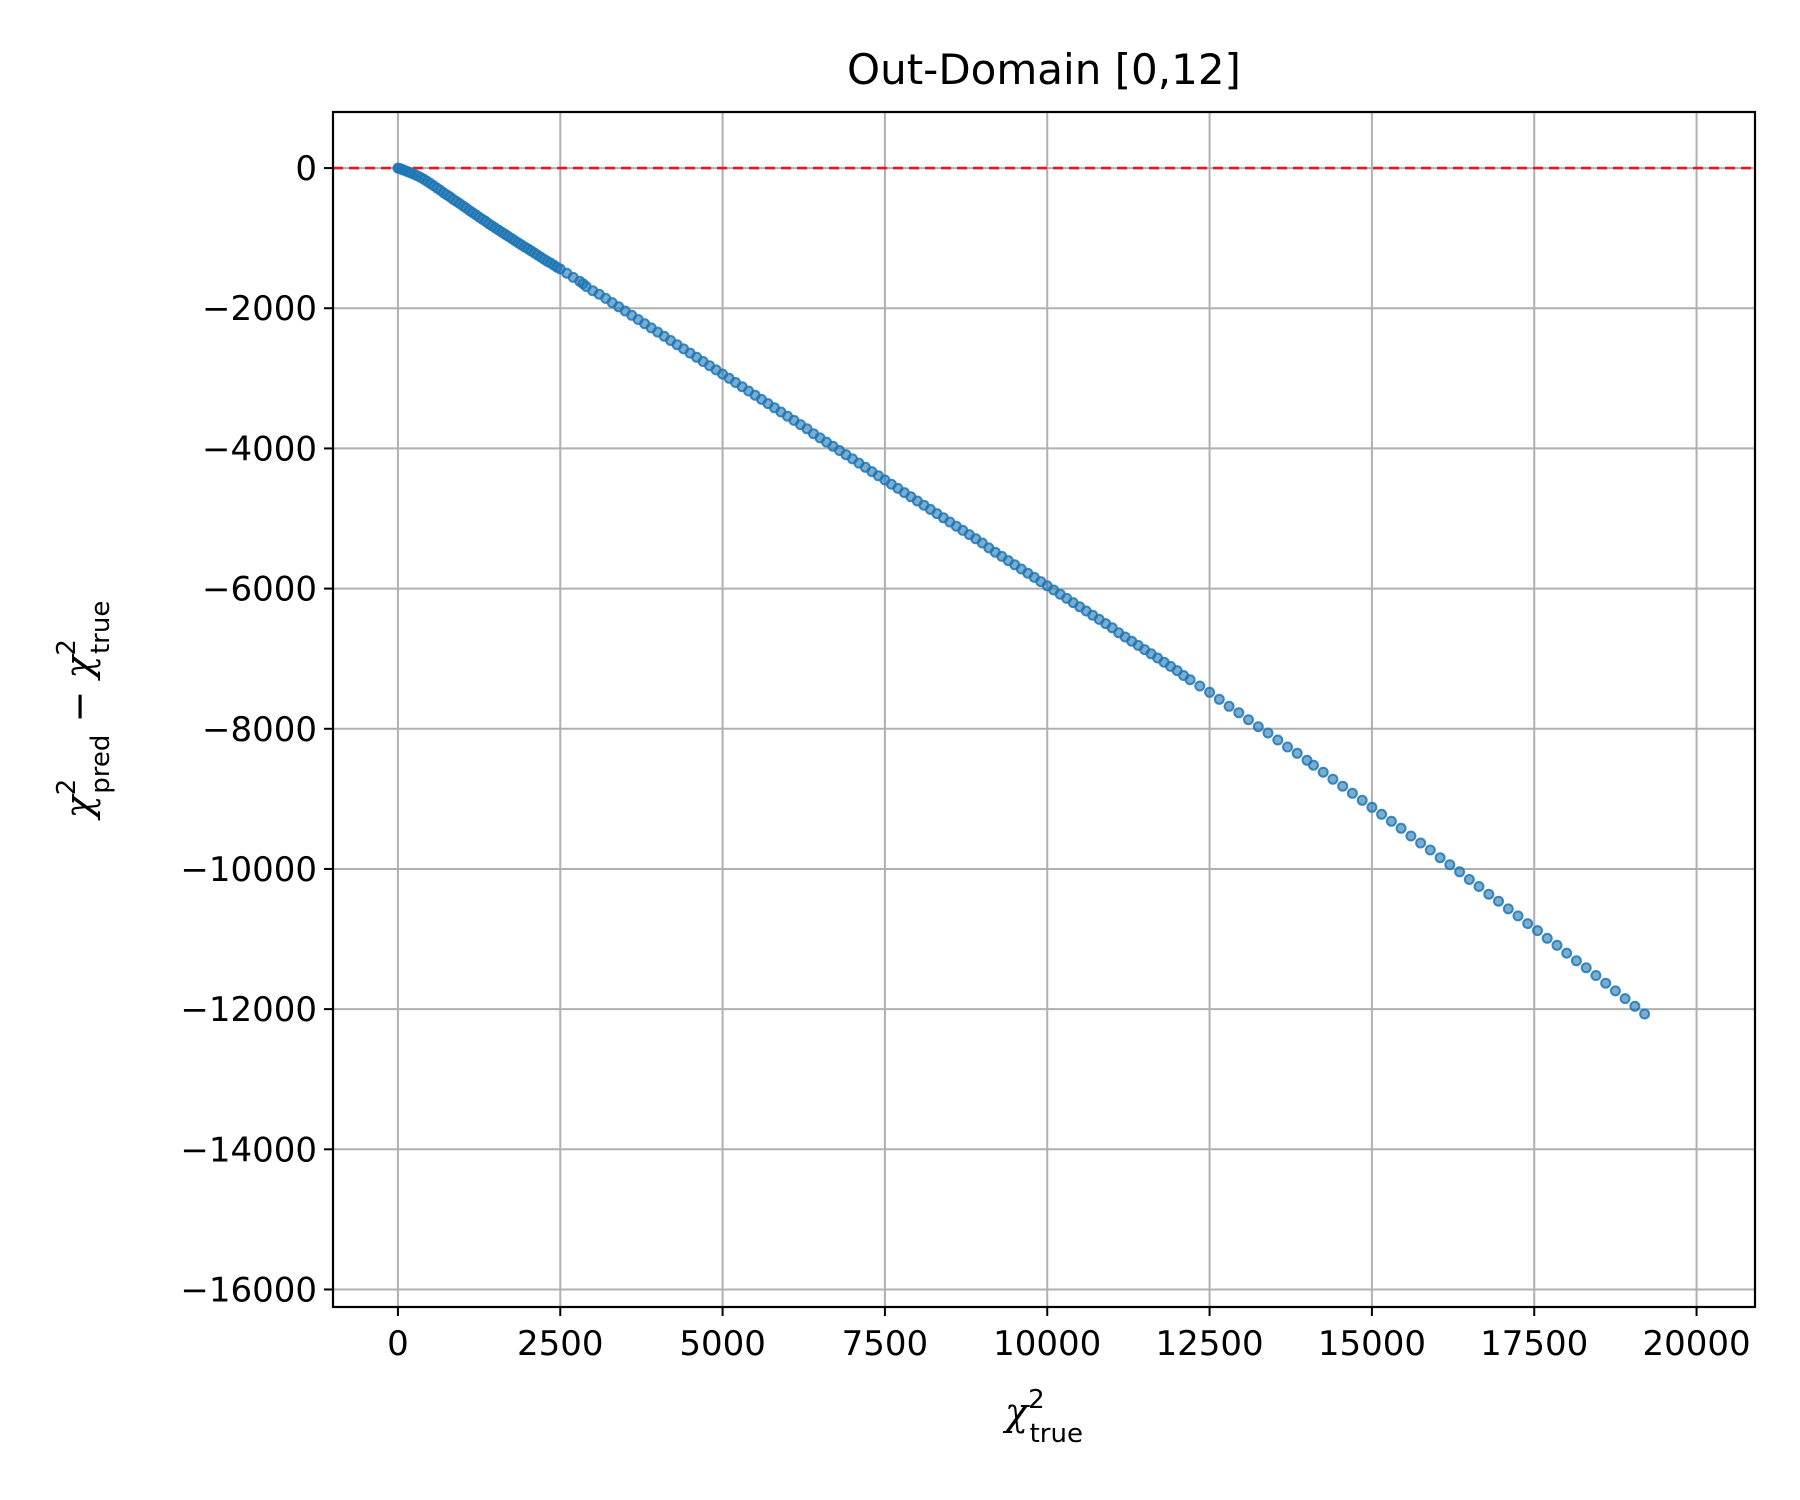 This screenshot has height=1500, width=1800. What do you see at coordinates (248, 1290) in the screenshot?
I see `y-tick-label: −16000` at bounding box center [248, 1290].